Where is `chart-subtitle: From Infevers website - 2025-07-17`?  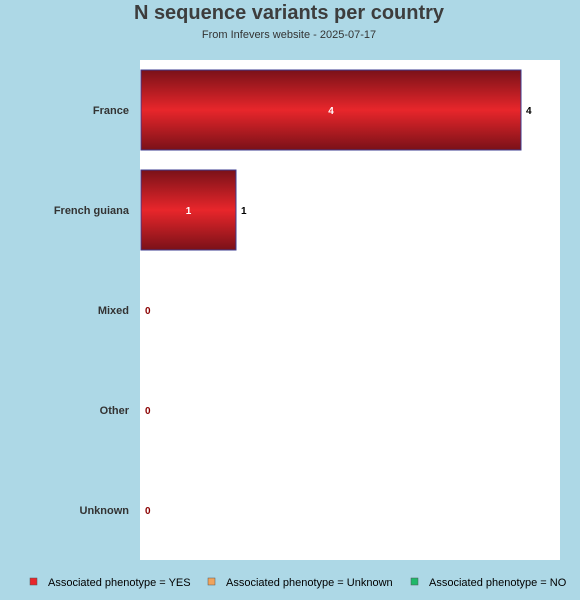 chart-subtitle: From Infevers website - 2025-07-17 is located at coordinates (289, 35).